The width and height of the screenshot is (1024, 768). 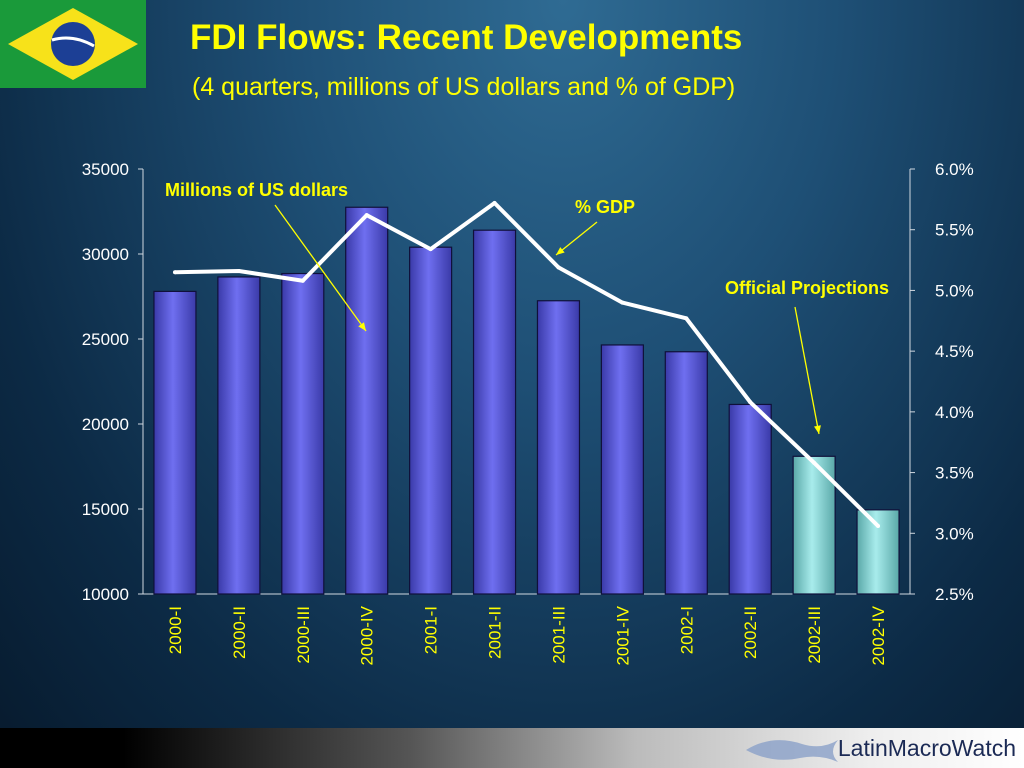 I want to click on y-left-tick-label: 30000, so click(x=105, y=254).